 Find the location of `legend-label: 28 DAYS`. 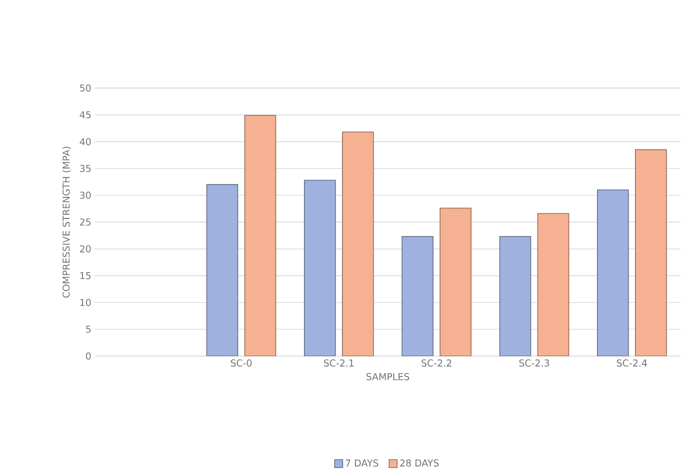

legend-label: 28 DAYS is located at coordinates (419, 463).